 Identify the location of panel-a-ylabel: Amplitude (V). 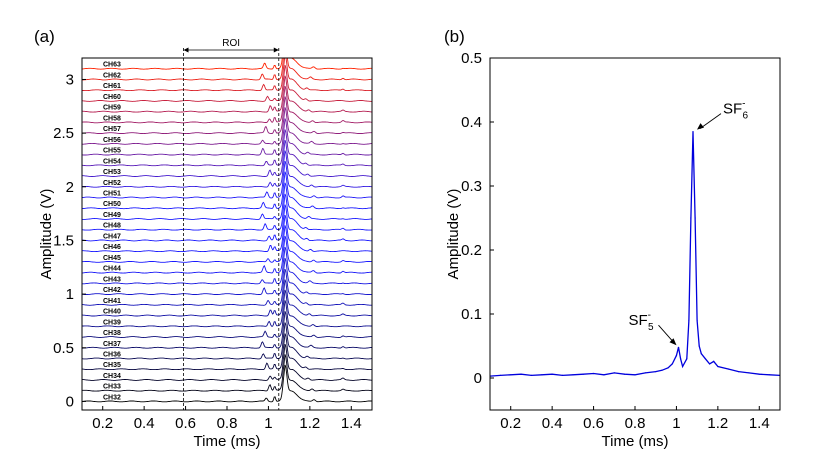
(46, 234).